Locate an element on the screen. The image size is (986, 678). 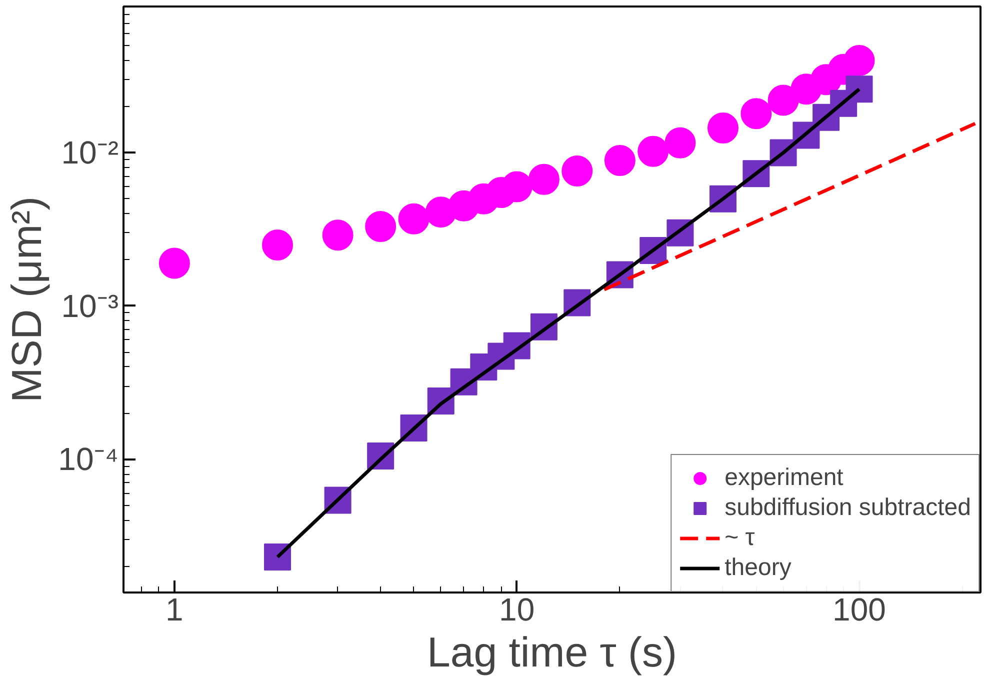
legend-label: experiment is located at coordinates (784, 478).